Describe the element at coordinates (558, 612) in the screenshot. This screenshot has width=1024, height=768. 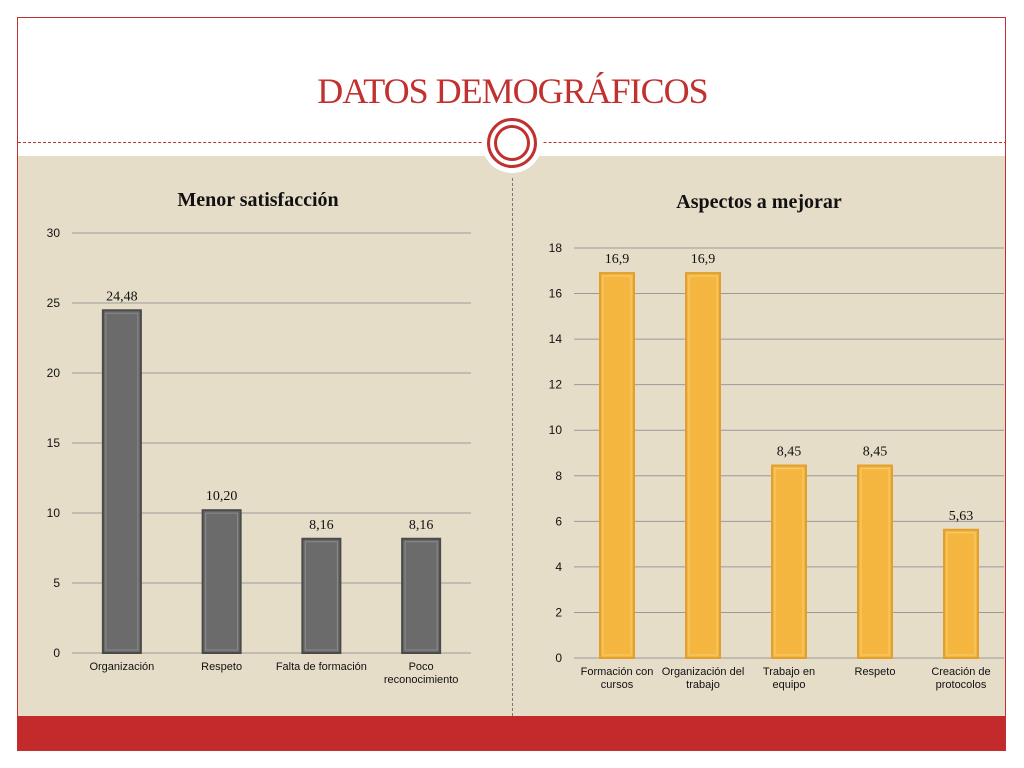
I see `y-tick-label: 2` at that location.